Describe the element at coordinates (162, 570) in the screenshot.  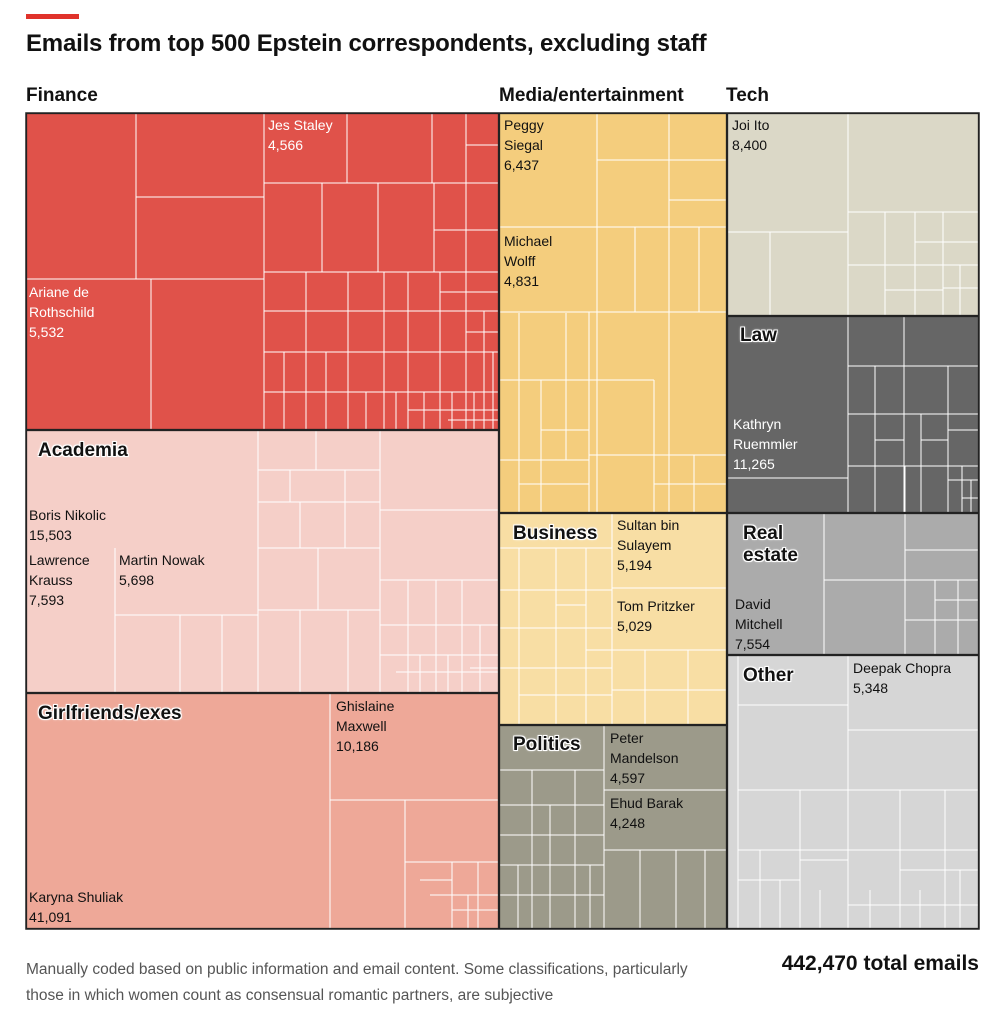
I see `data-label-martin-nowak: Martin Nowak 5,698` at that location.